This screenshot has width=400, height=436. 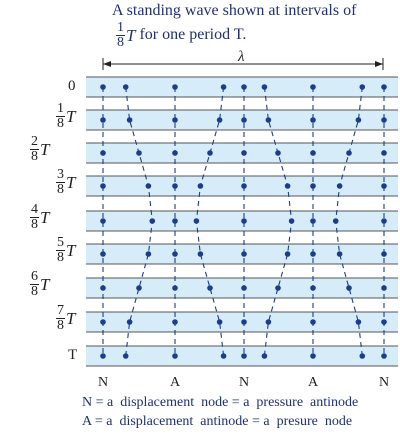 What do you see at coordinates (73, 355) in the screenshot?
I see `time-label: T` at bounding box center [73, 355].